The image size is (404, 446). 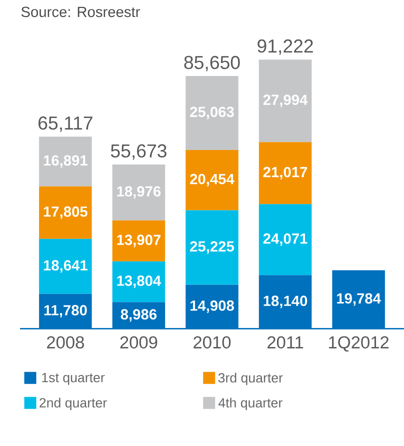 What do you see at coordinates (65, 342) in the screenshot?
I see `x-tick-label: 2008` at bounding box center [65, 342].